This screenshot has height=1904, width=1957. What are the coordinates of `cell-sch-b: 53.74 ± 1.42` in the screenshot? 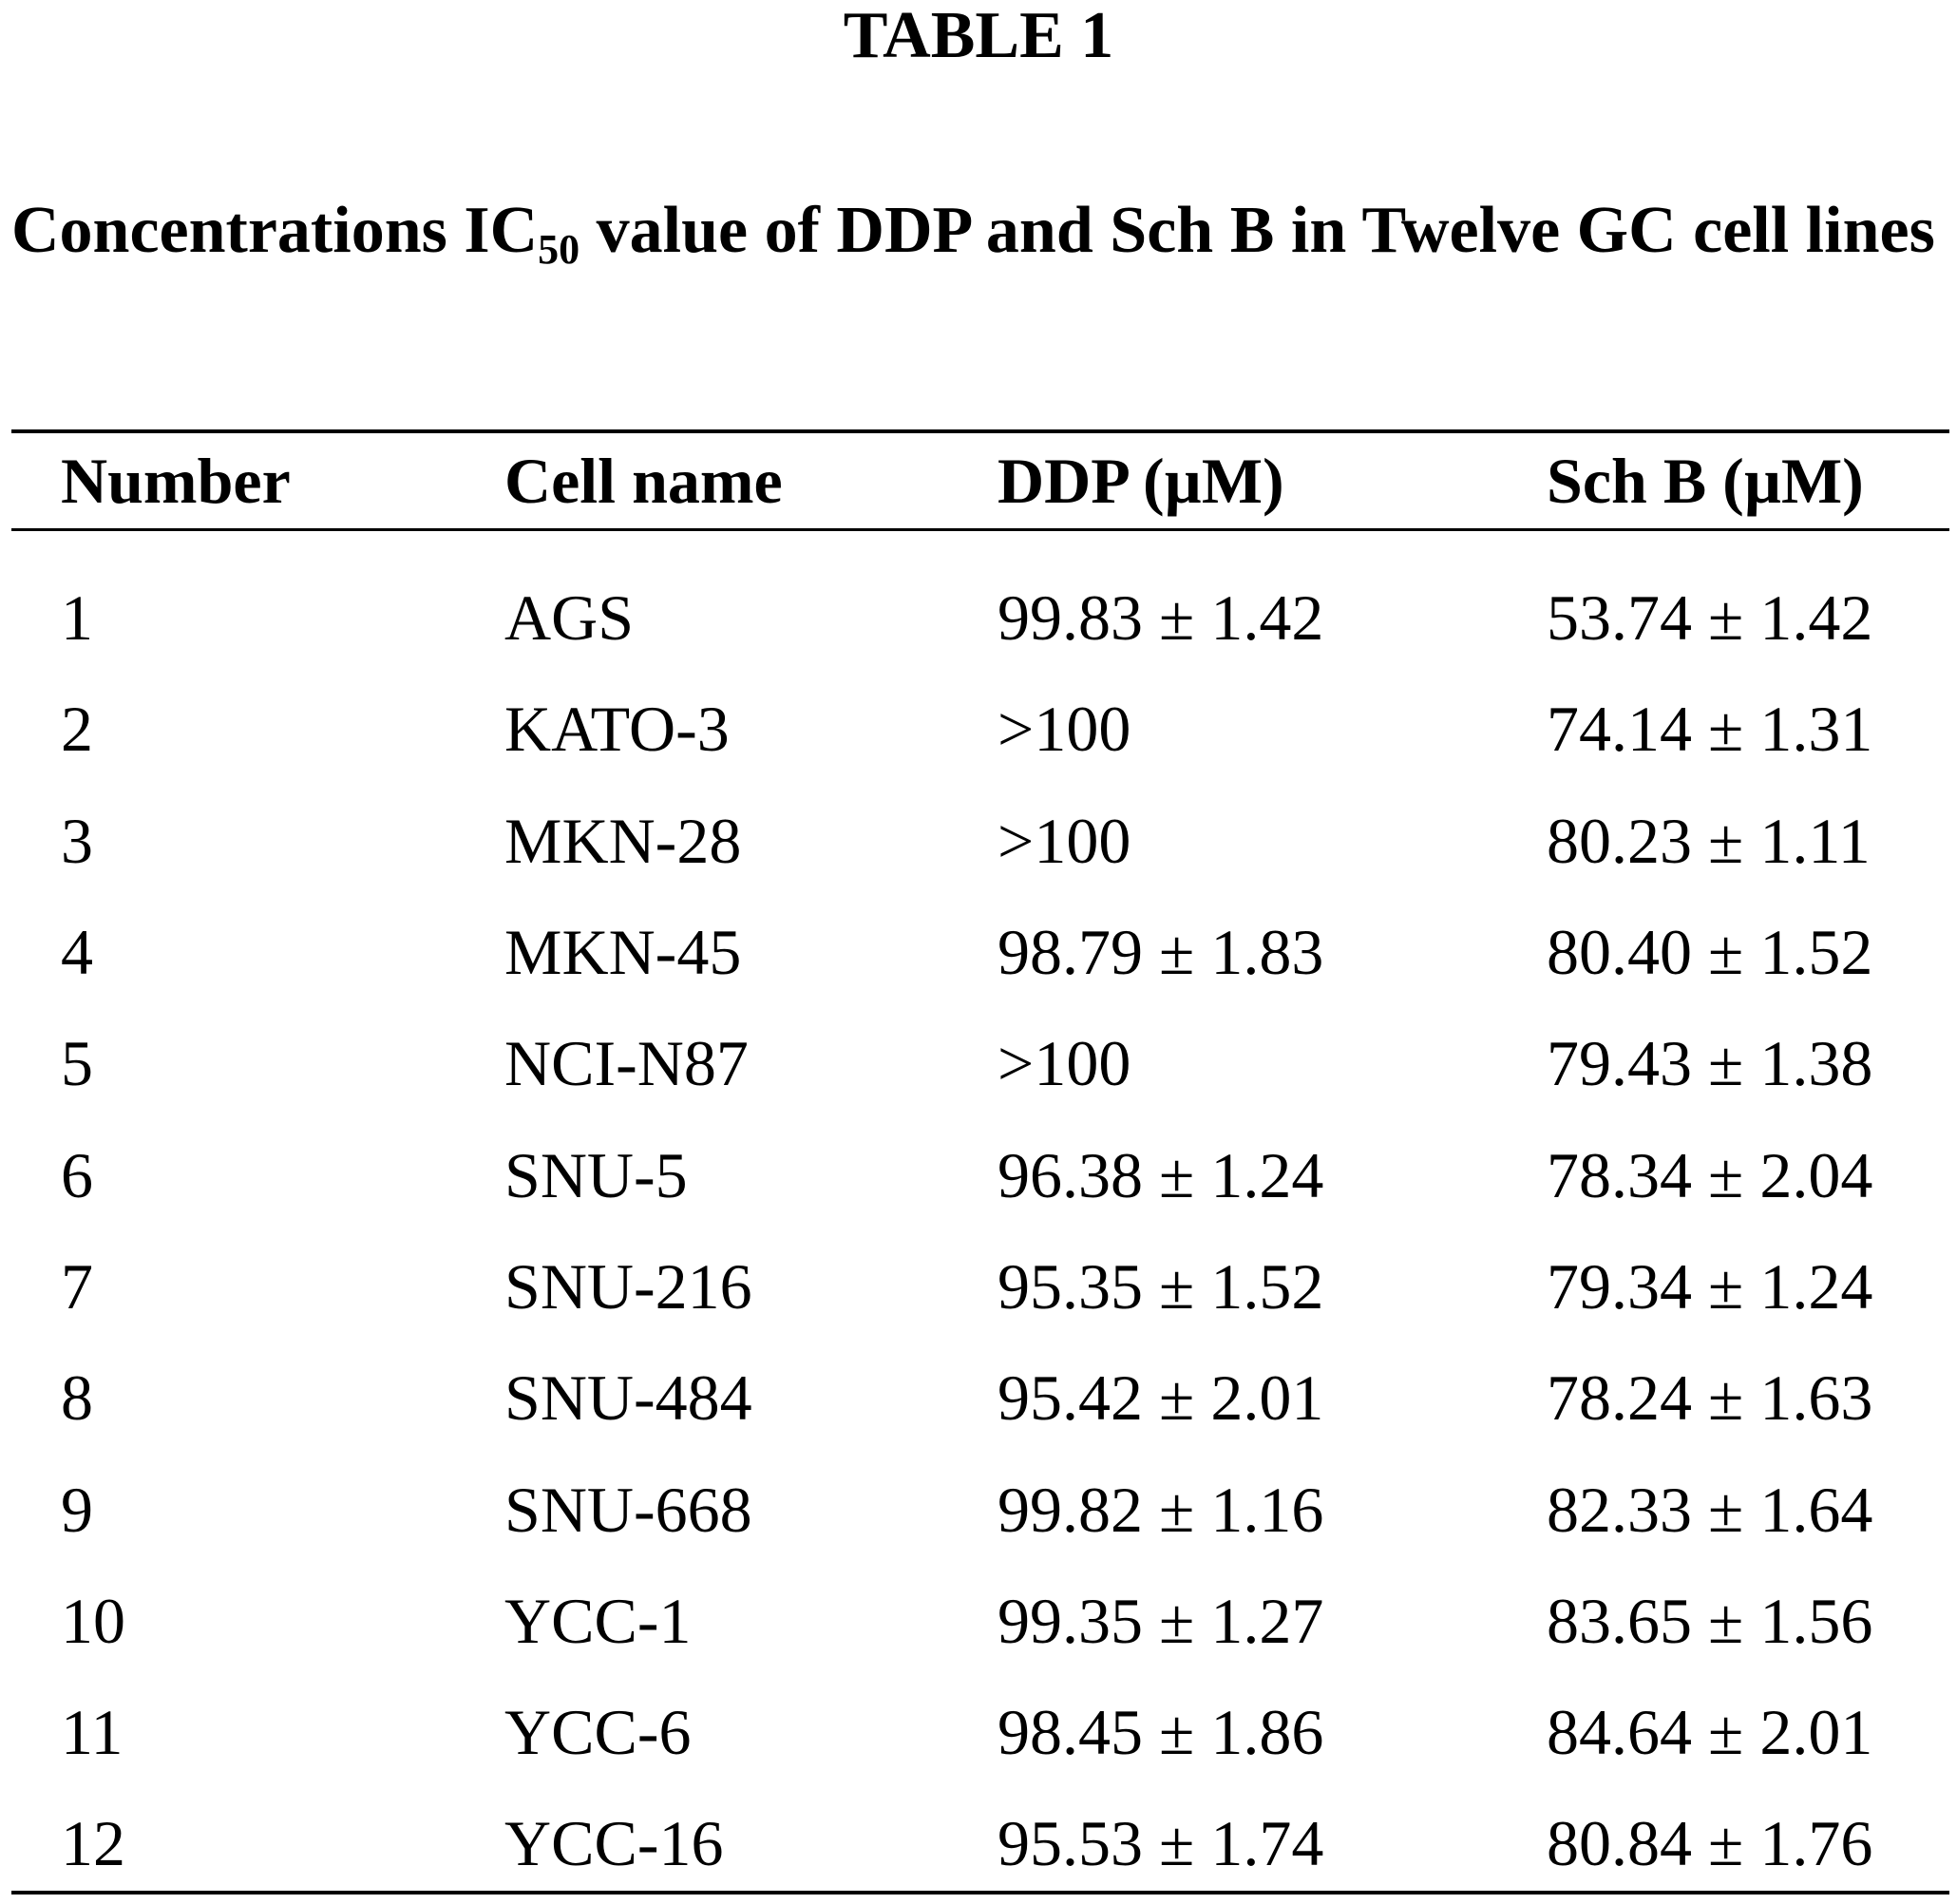 It's located at (1710, 618).